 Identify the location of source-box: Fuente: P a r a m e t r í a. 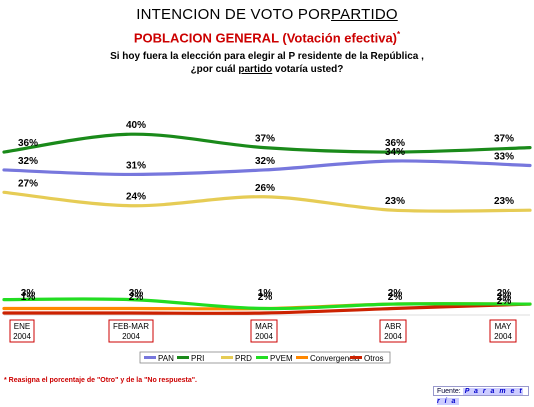
(481, 395).